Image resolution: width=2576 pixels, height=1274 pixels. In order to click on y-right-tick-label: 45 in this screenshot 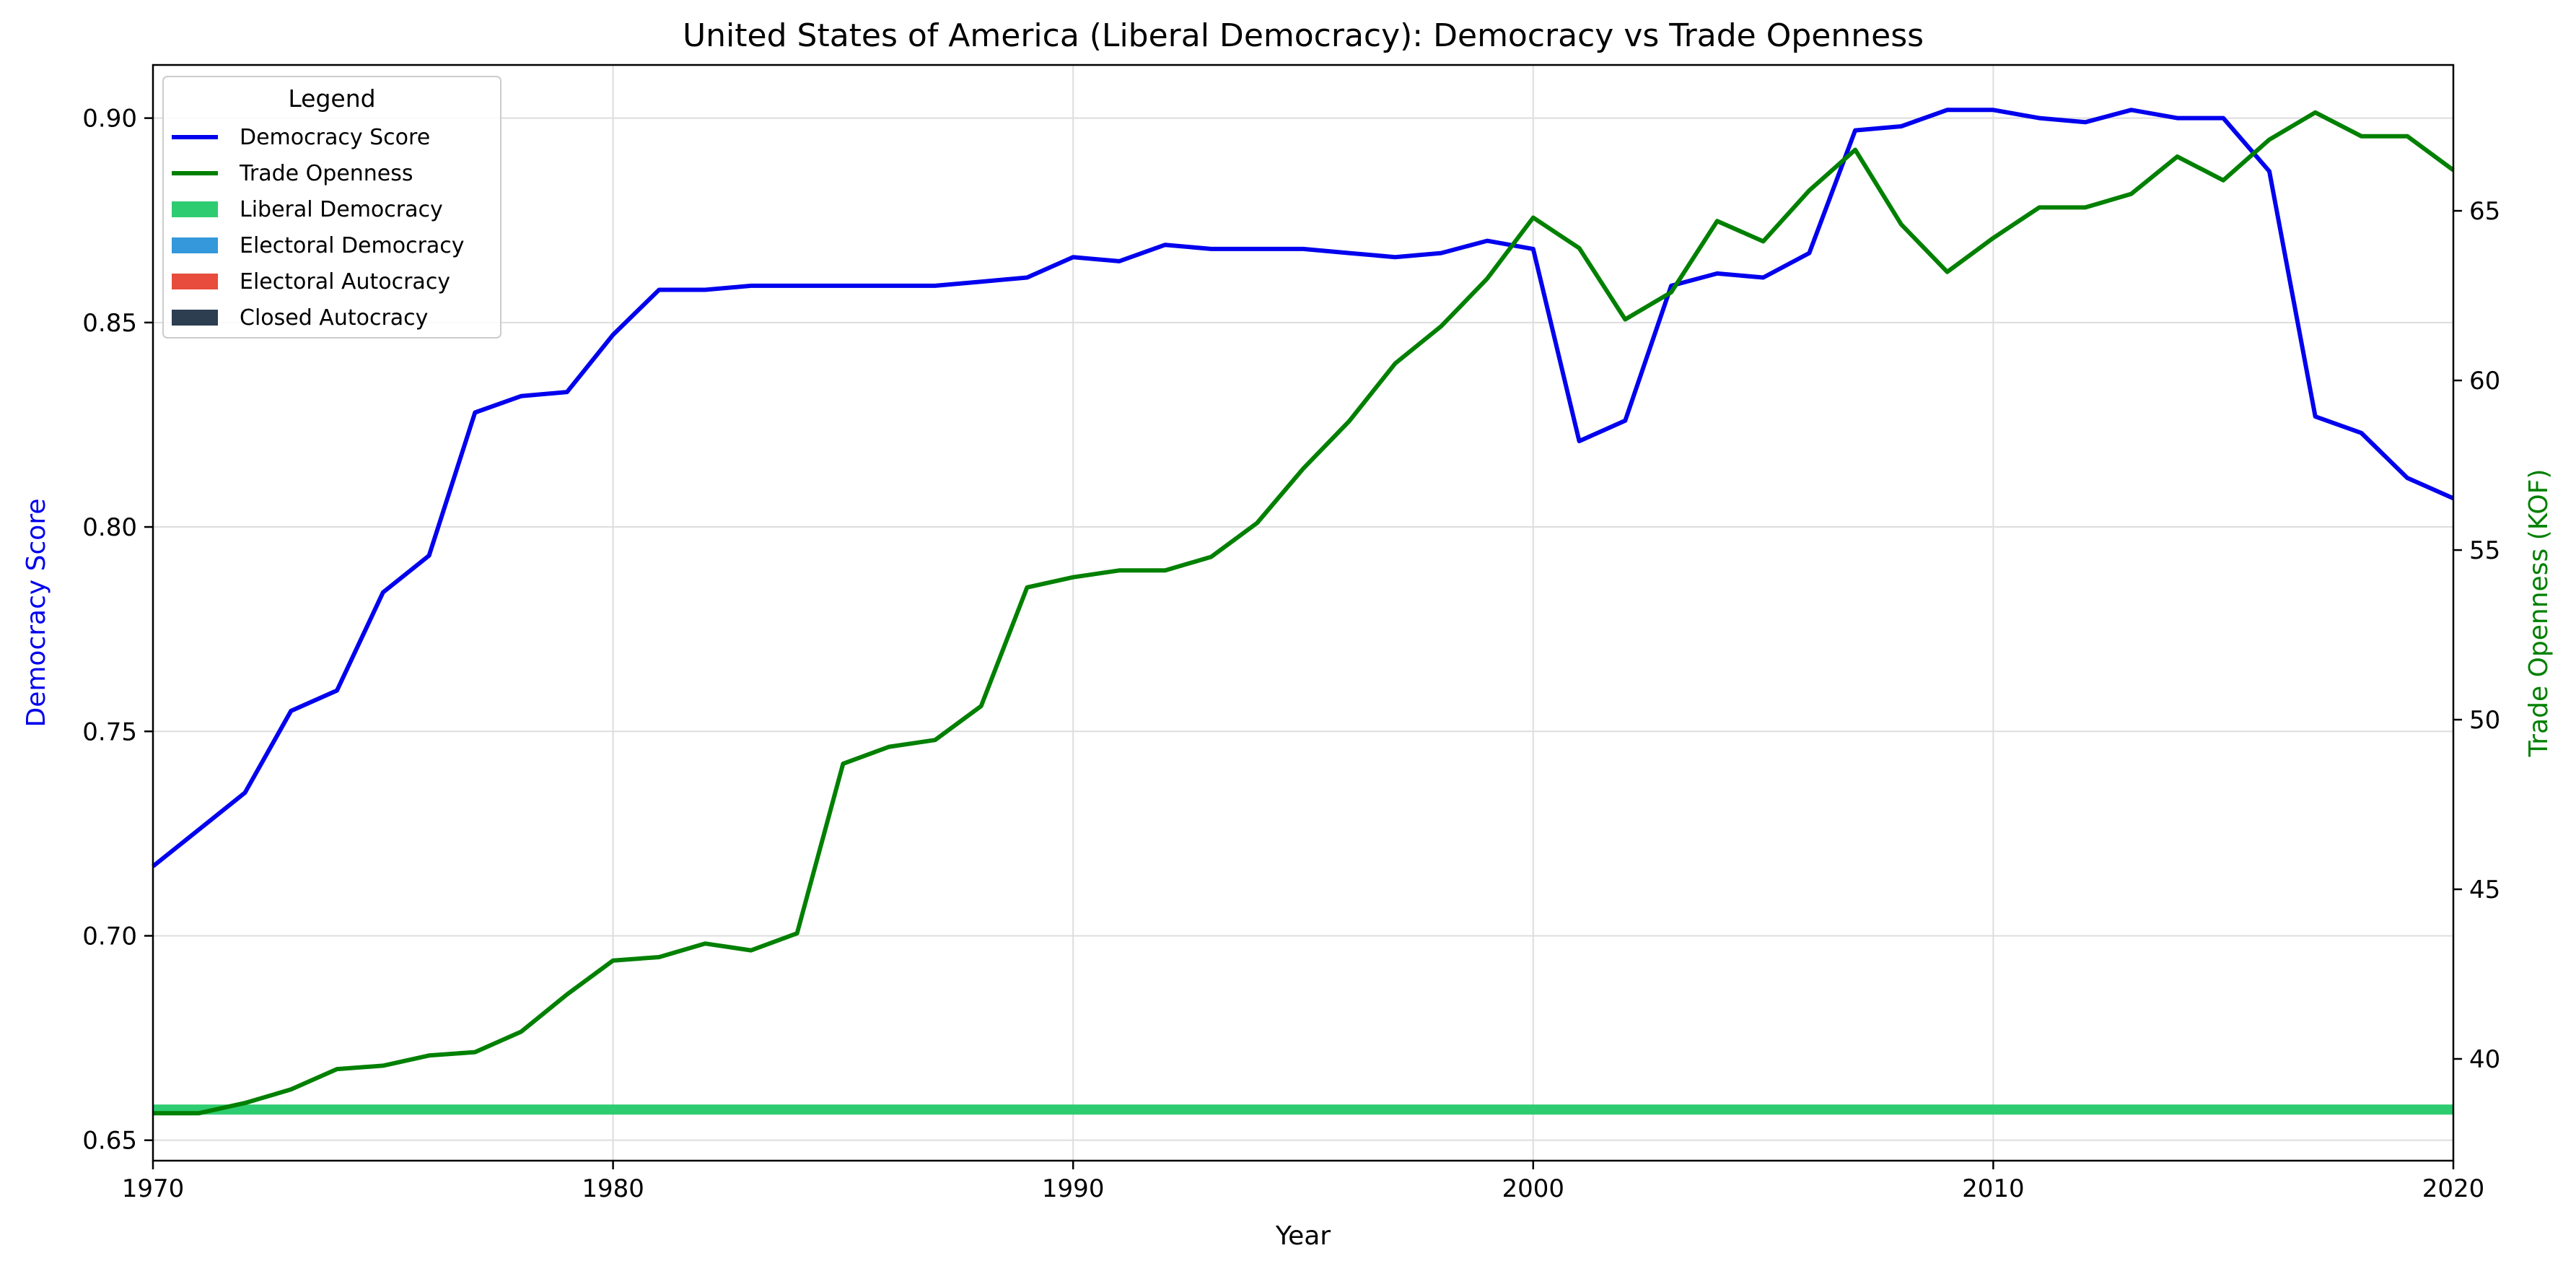, I will do `click(2484, 890)`.